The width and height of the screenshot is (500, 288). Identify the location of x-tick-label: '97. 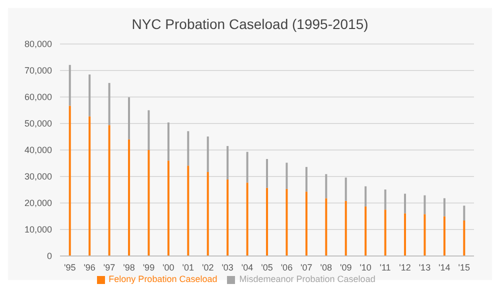
(109, 267).